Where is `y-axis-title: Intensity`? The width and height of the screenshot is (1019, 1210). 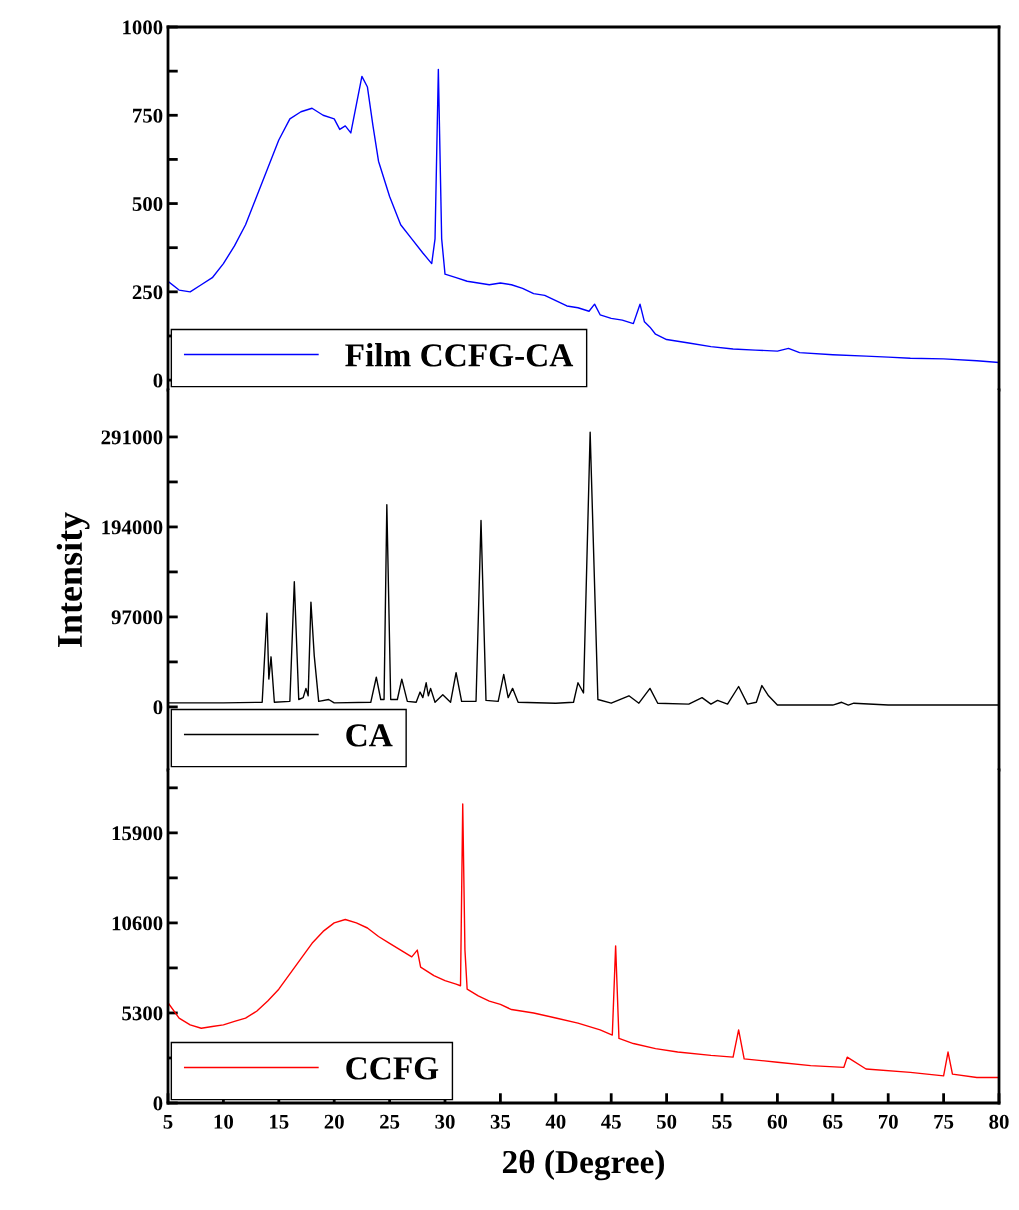
y-axis-title: Intensity is located at coordinates (73, 579).